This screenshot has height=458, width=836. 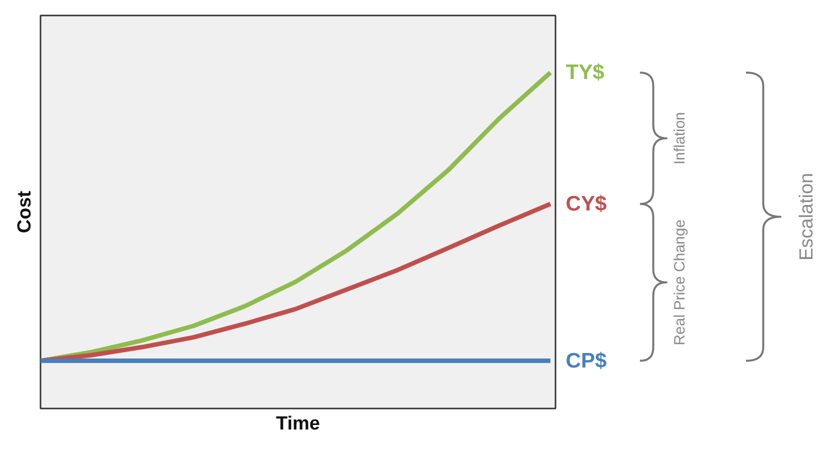 What do you see at coordinates (586, 204) in the screenshot?
I see `series-label: CY$` at bounding box center [586, 204].